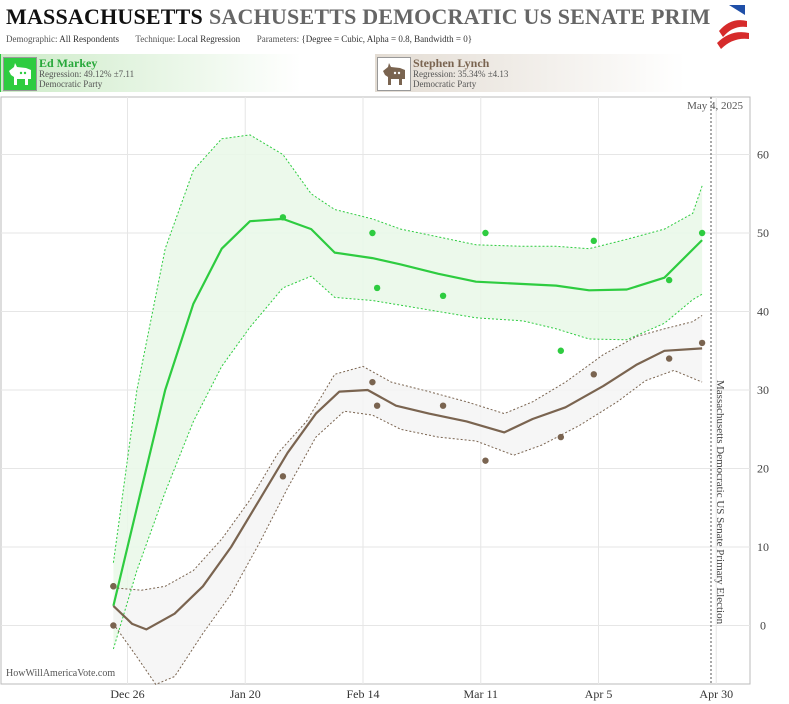  What do you see at coordinates (480, 694) in the screenshot?
I see `x-tick-label: Mar 11` at bounding box center [480, 694].